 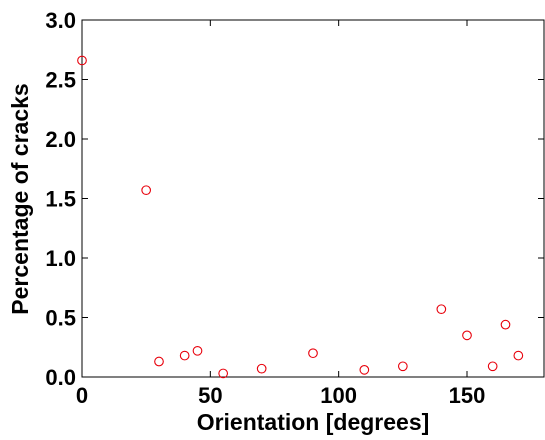 I want to click on y-tick-label: 0.5, so click(x=60, y=318).